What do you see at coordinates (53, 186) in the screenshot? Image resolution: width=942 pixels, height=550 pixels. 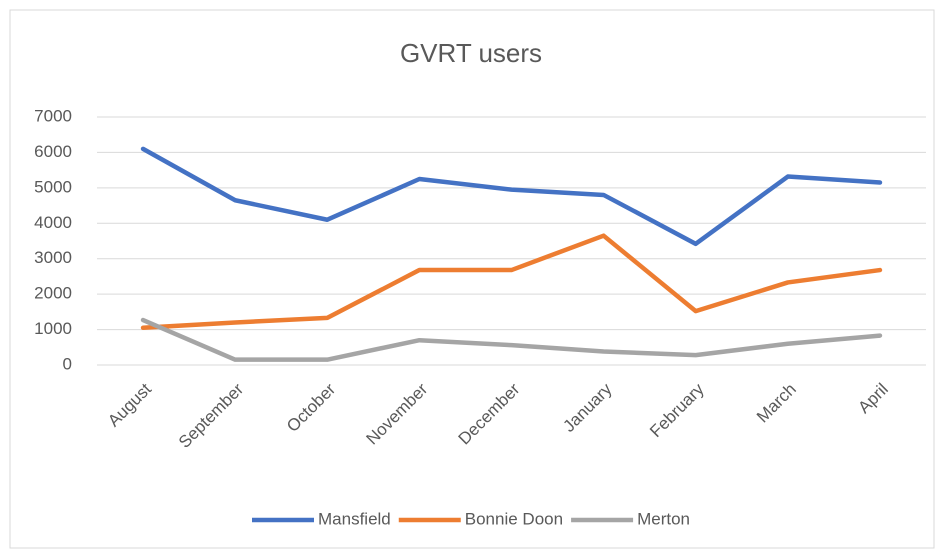 I see `y-tick-label: 5000` at bounding box center [53, 186].